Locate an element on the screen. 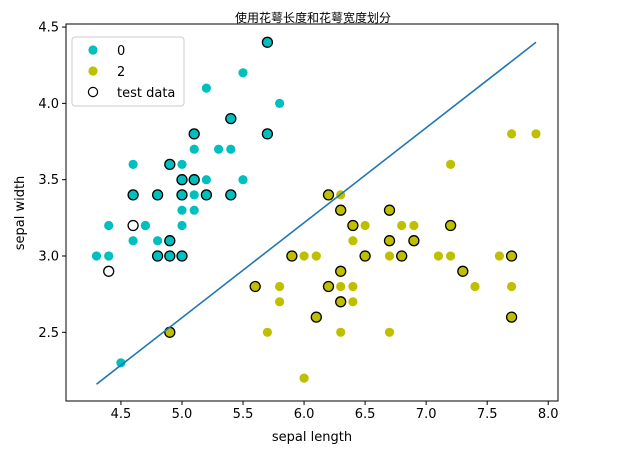  legend-label-2: 2 is located at coordinates (121, 72).